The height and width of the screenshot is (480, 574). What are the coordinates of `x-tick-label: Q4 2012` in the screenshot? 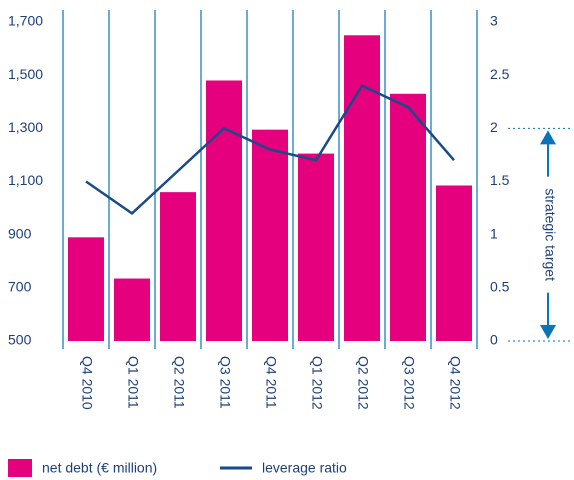 It's located at (455, 383).